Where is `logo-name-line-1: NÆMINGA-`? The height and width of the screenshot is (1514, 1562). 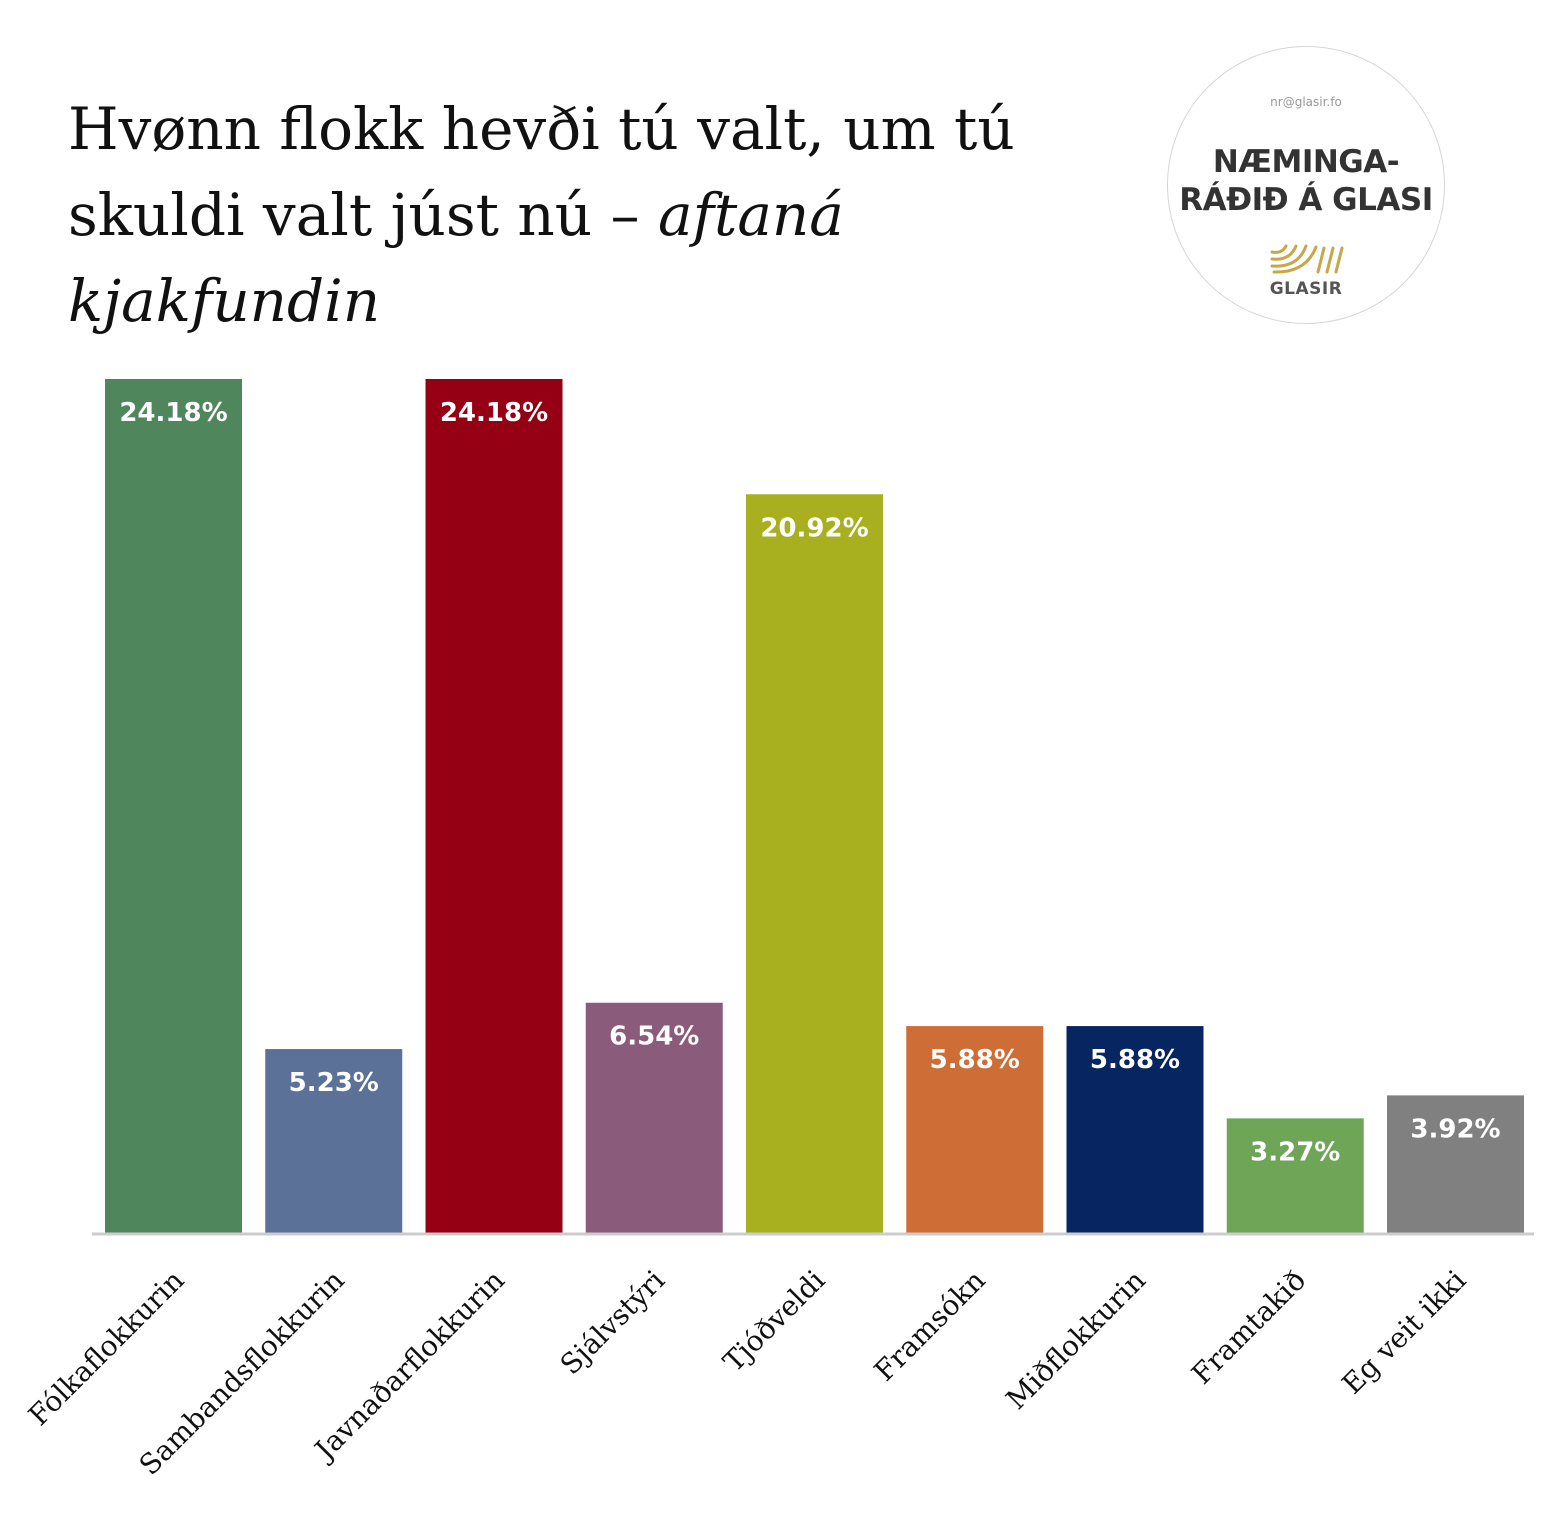 logo-name-line-1: NÆMINGA- is located at coordinates (1306, 162).